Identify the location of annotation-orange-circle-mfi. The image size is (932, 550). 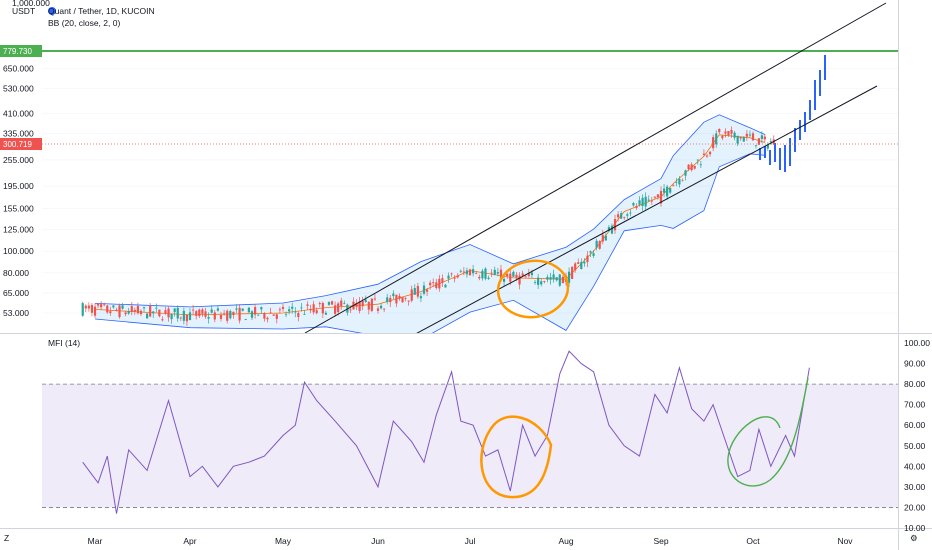
(516, 457).